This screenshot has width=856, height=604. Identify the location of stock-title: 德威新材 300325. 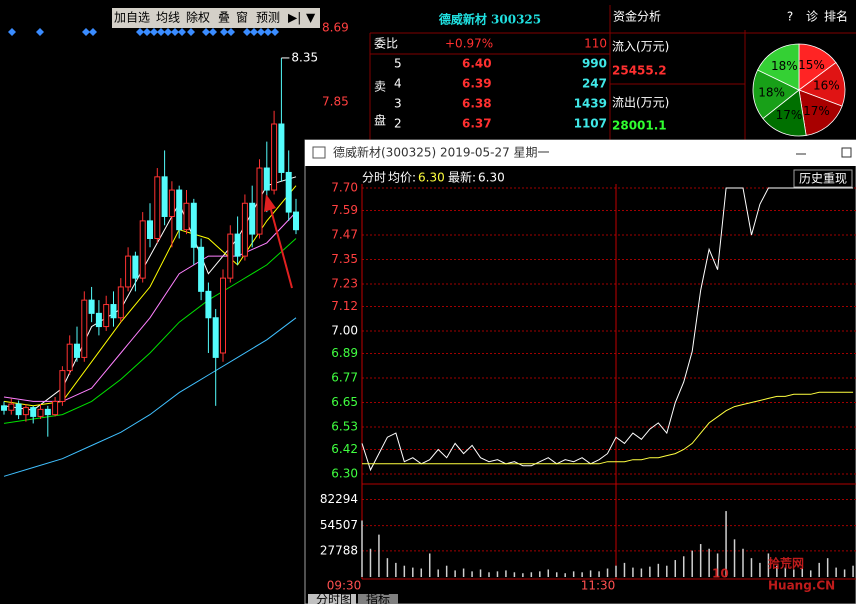
(490, 19).